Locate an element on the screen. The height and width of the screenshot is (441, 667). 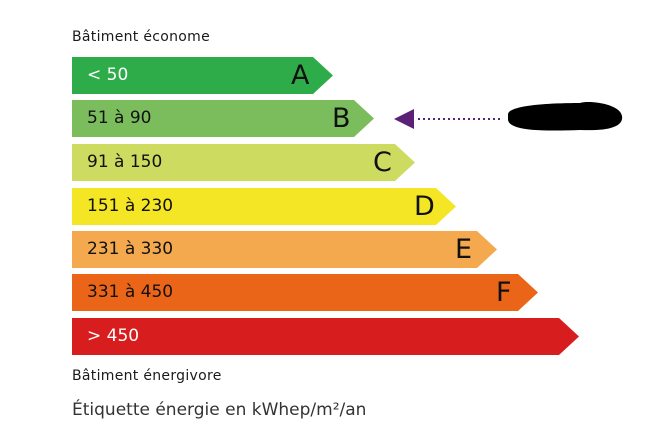
footer-unit-label: Étiquette énergie en kWhep/m²/an is located at coordinates (219, 410).